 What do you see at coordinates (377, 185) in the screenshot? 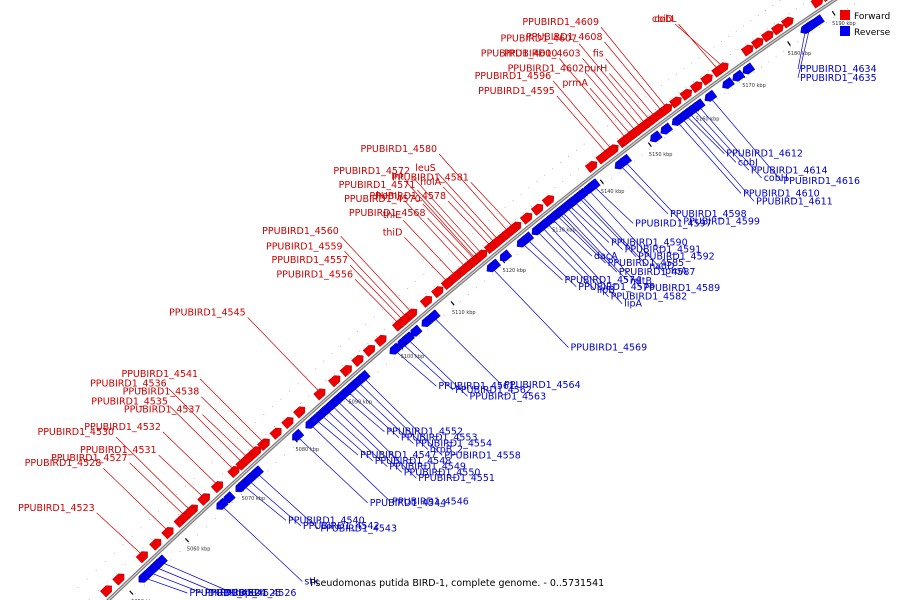
I see `forward-gene-label: PPUBIRD1_4571` at bounding box center [377, 185].